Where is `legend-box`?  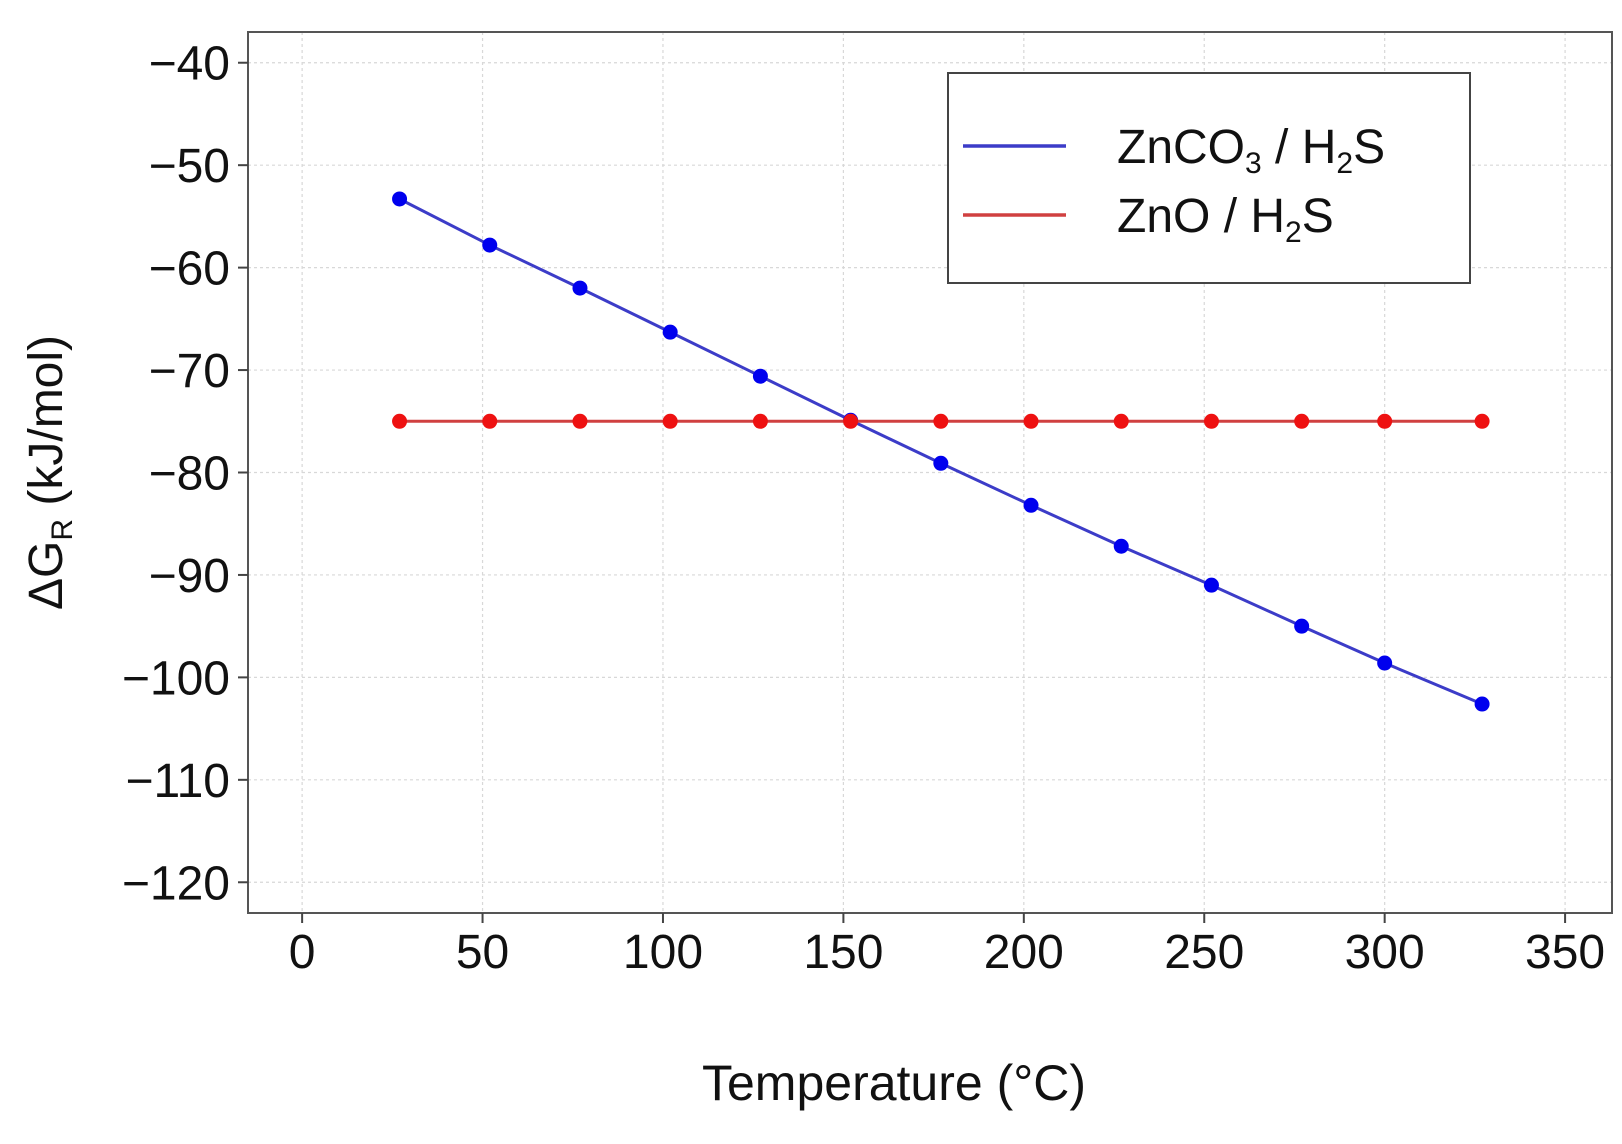
legend-box is located at coordinates (1209, 178).